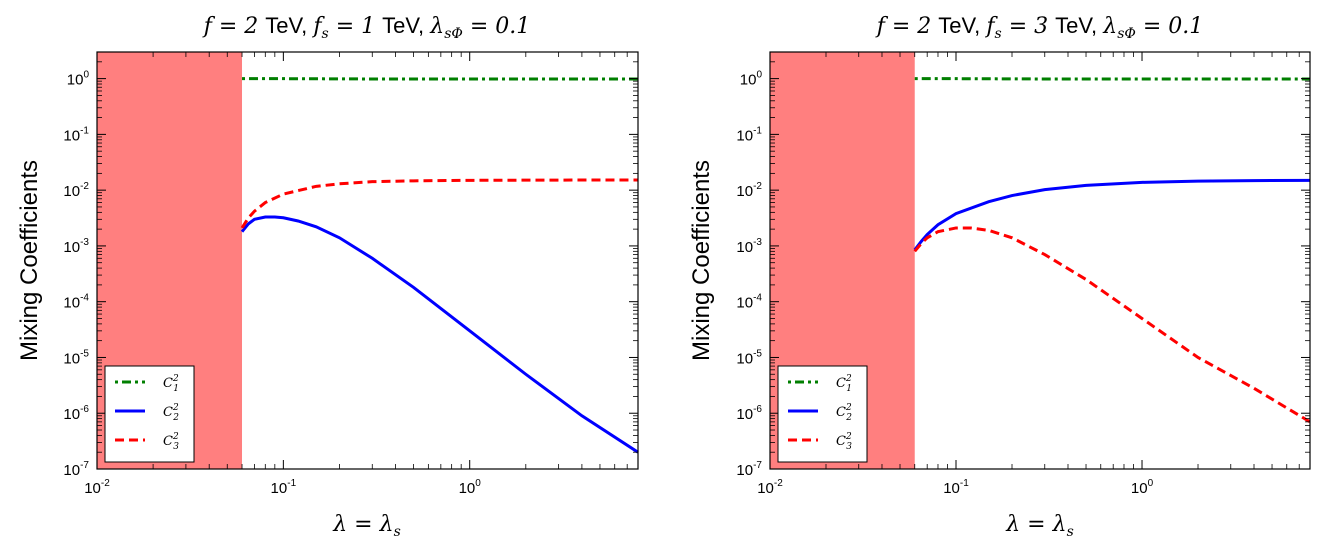 Image resolution: width=1317 pixels, height=543 pixels. What do you see at coordinates (1039, 27) in the screenshot?
I see `chart-title: f = 2 TeV, fs = 3 TeV, λsΦ = 0.1` at bounding box center [1039, 27].